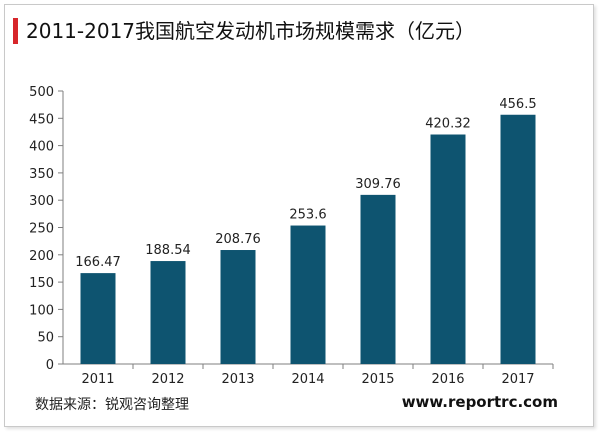 The width and height of the screenshot is (600, 433). I want to click on y-tick-label: 400, so click(41, 147).